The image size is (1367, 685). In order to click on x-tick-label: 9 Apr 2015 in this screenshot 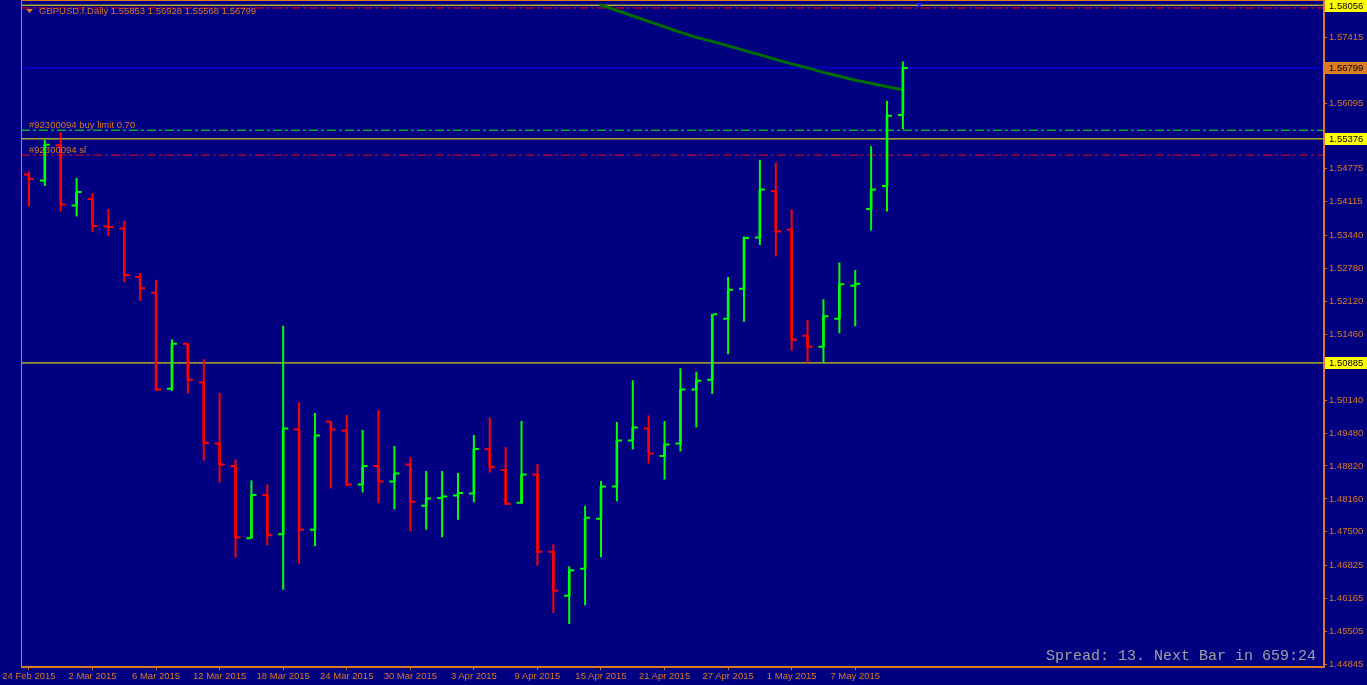, I will do `click(537, 676)`.